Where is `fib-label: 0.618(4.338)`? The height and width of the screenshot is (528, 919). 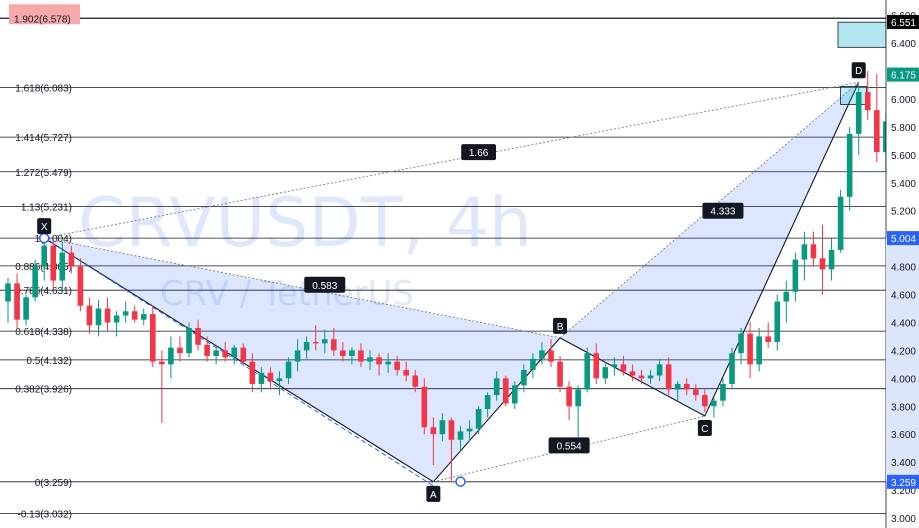 fib-label: 0.618(4.338) is located at coordinates (43, 332).